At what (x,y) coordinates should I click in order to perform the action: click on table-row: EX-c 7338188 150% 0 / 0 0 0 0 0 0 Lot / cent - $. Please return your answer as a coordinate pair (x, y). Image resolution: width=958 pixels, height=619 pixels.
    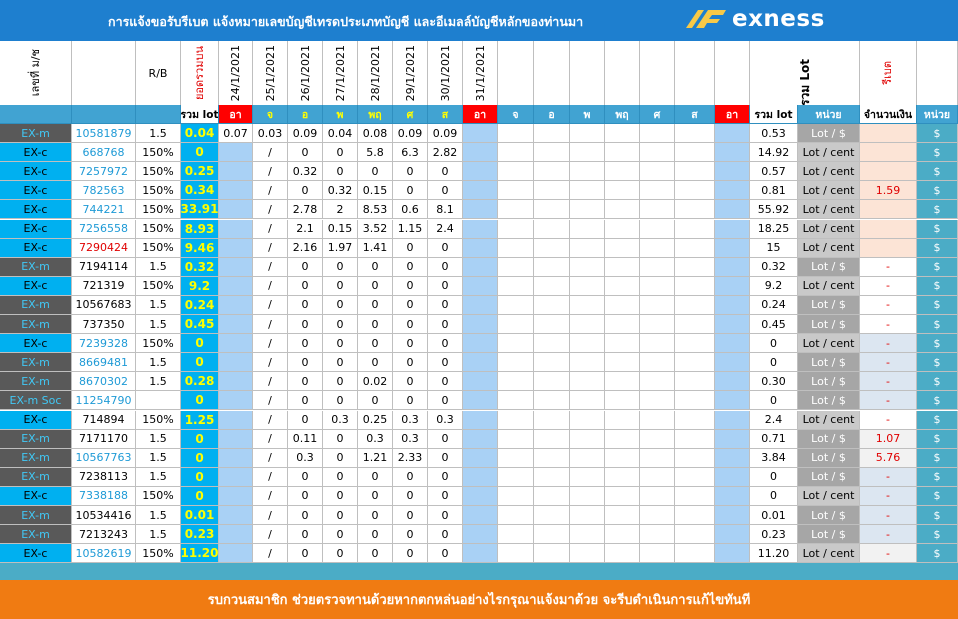
    Looking at the image, I should click on (479, 496).